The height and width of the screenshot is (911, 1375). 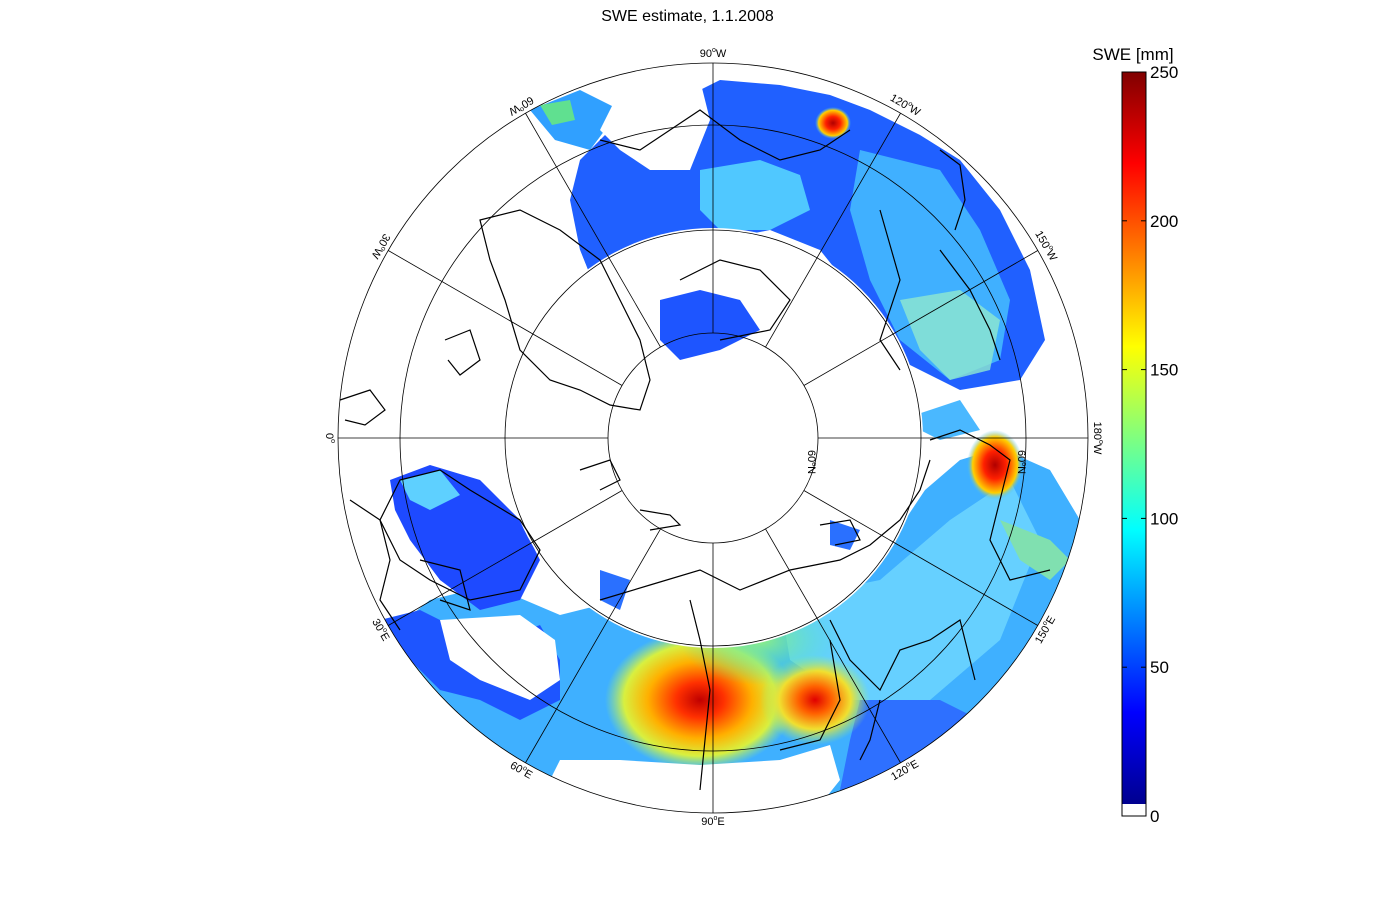 What do you see at coordinates (1134, 810) in the screenshot?
I see `colorbar-zero-bin` at bounding box center [1134, 810].